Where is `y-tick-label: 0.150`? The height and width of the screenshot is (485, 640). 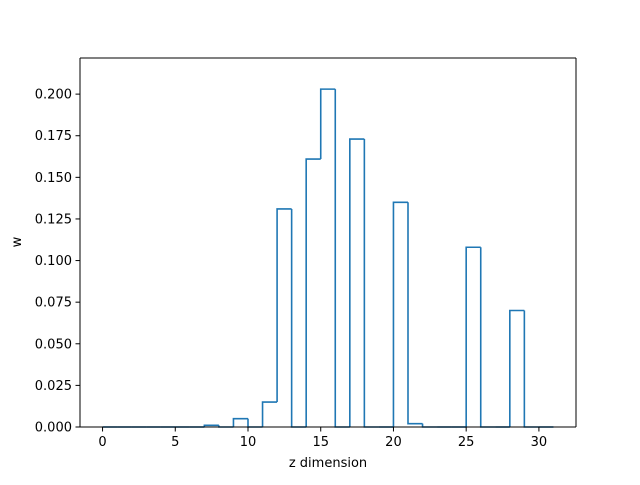
y-tick-label: 0.150 is located at coordinates (53, 178).